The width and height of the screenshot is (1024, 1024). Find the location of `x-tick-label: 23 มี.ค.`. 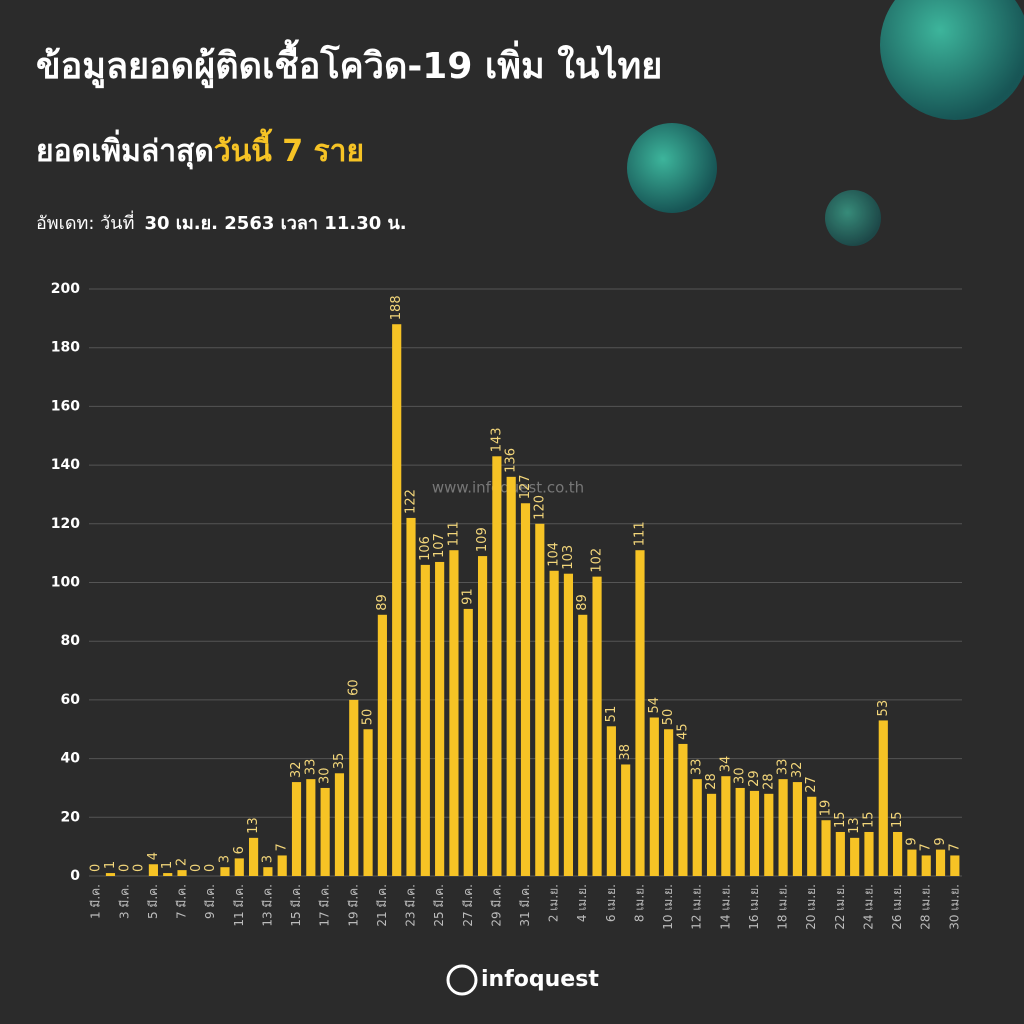

x-tick-label: 23 มี.ค. is located at coordinates (411, 905).